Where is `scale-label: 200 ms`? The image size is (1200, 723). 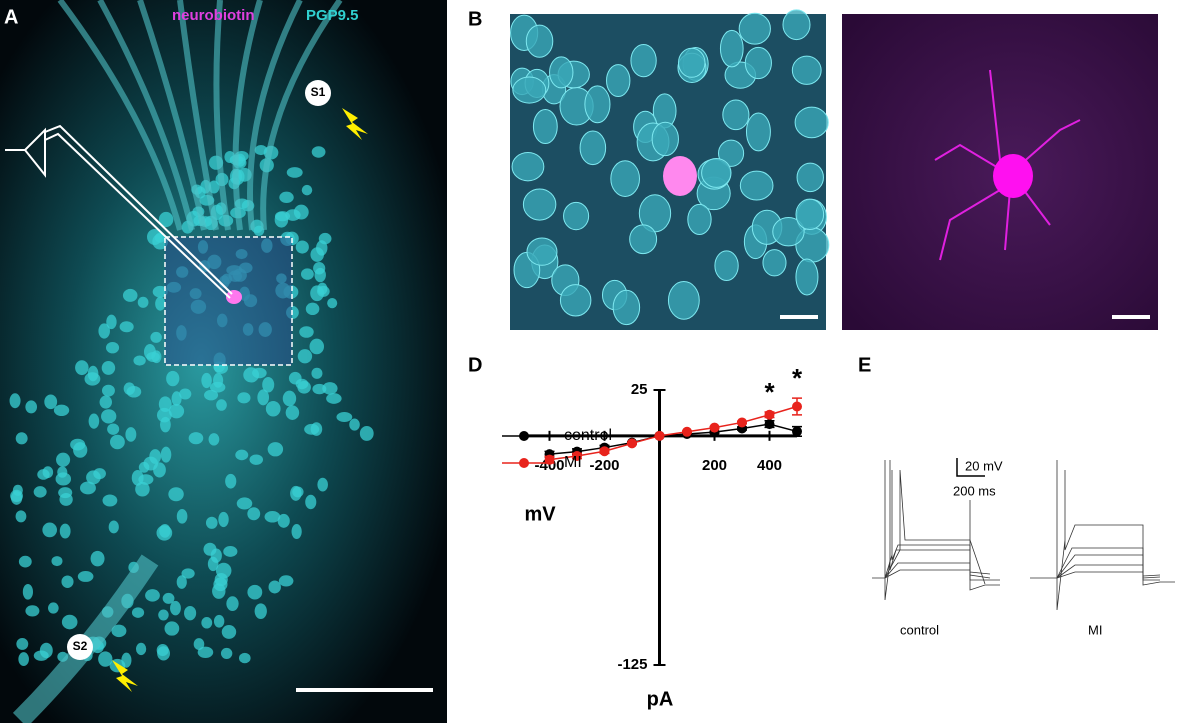
scale-label: 200 ms is located at coordinates (974, 490).